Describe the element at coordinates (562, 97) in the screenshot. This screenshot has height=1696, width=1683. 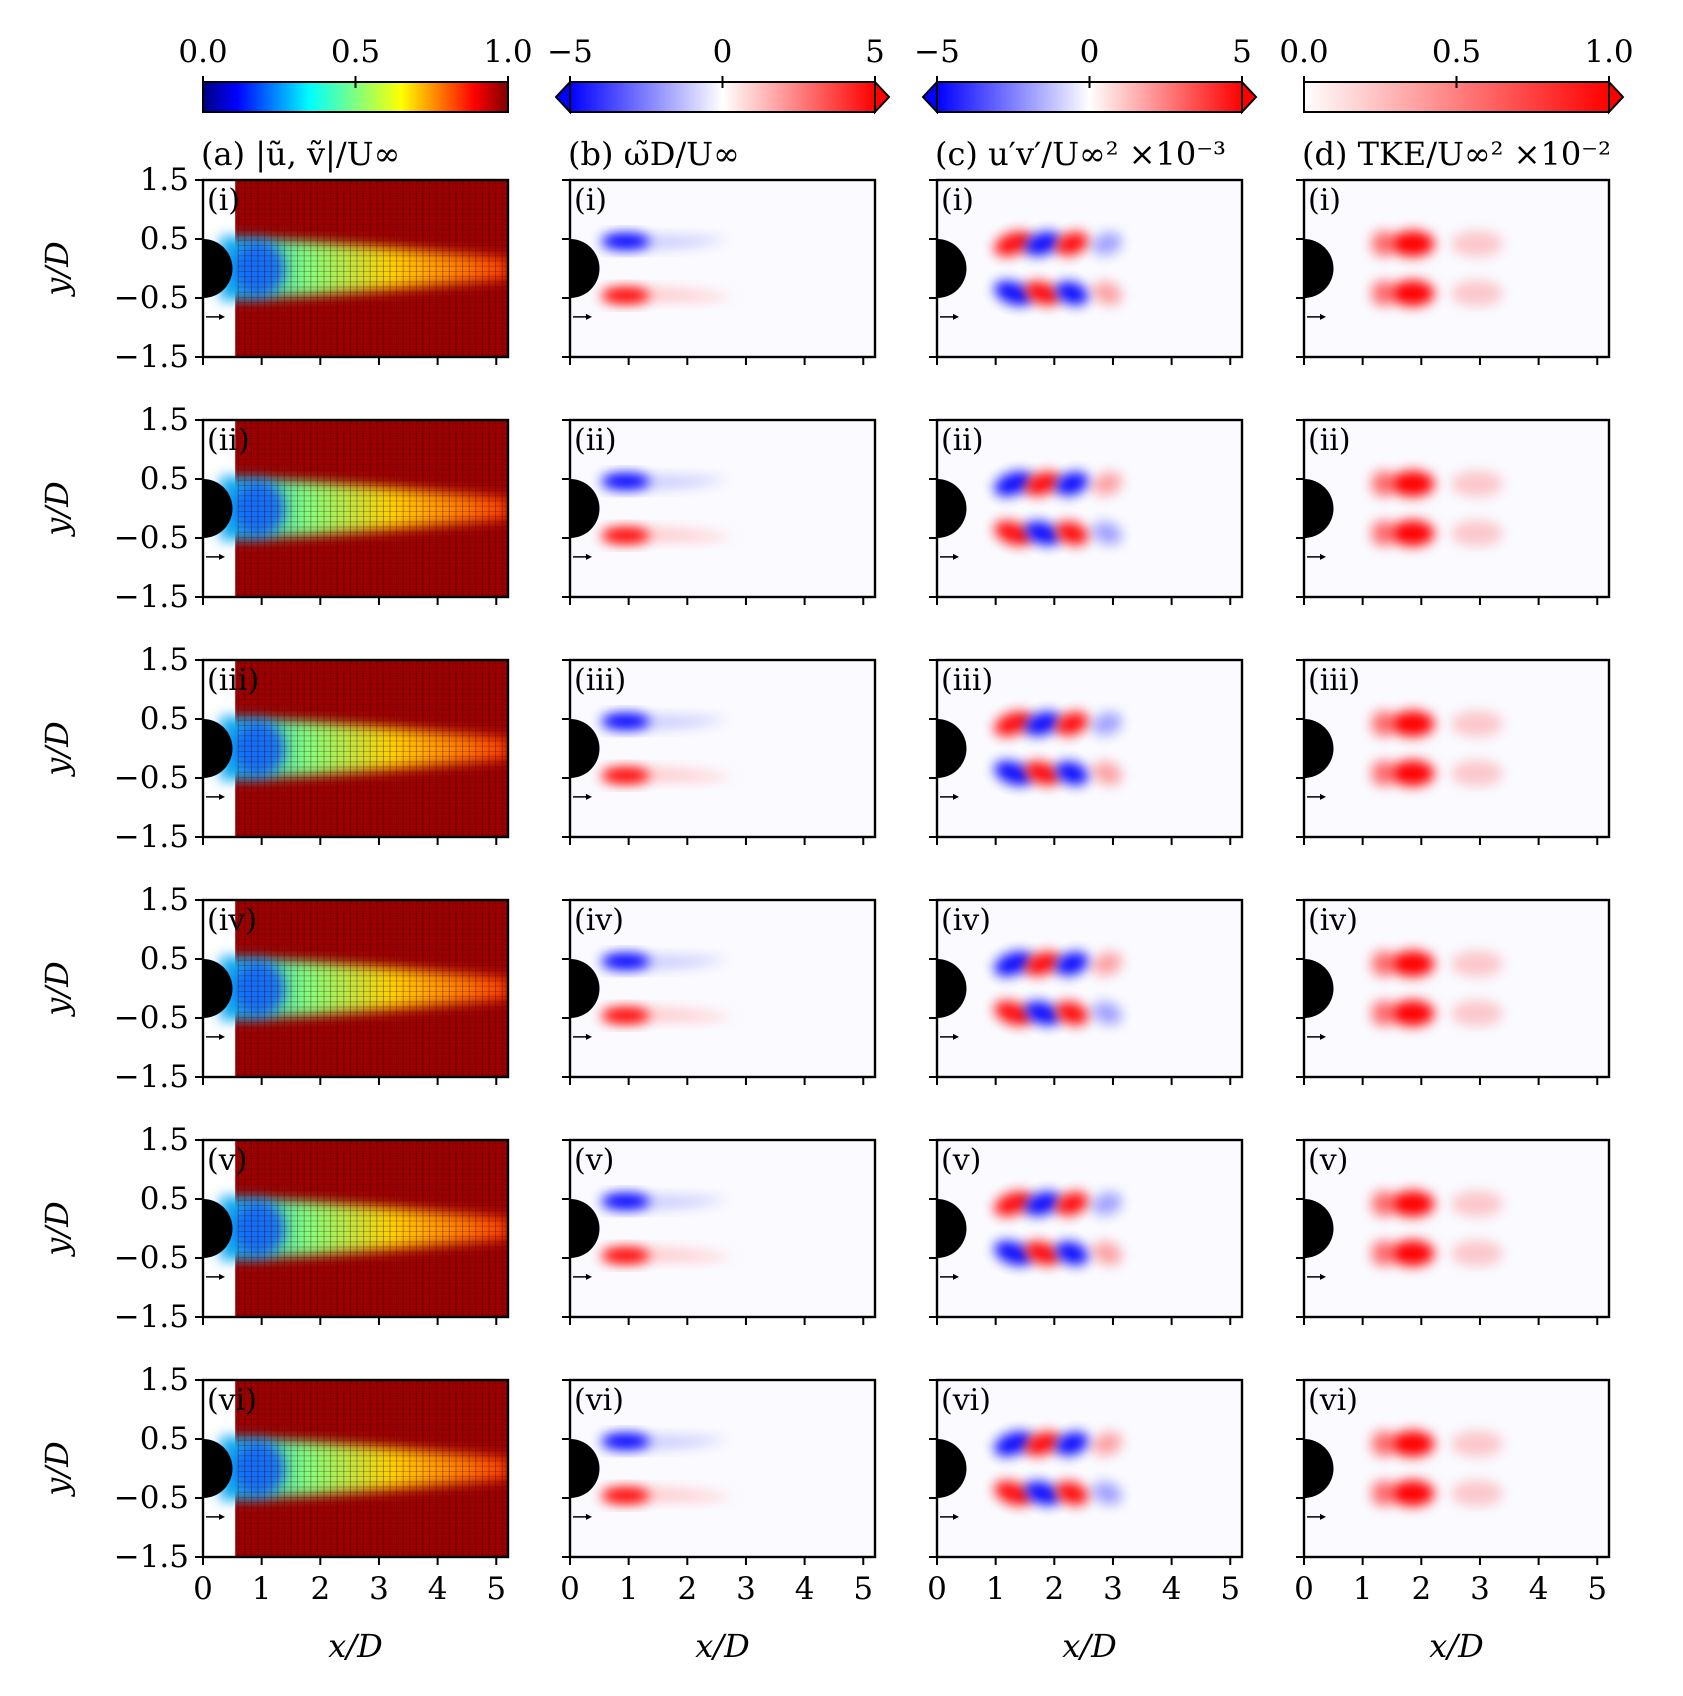
I see `colorbar-b-min-arrow` at that location.